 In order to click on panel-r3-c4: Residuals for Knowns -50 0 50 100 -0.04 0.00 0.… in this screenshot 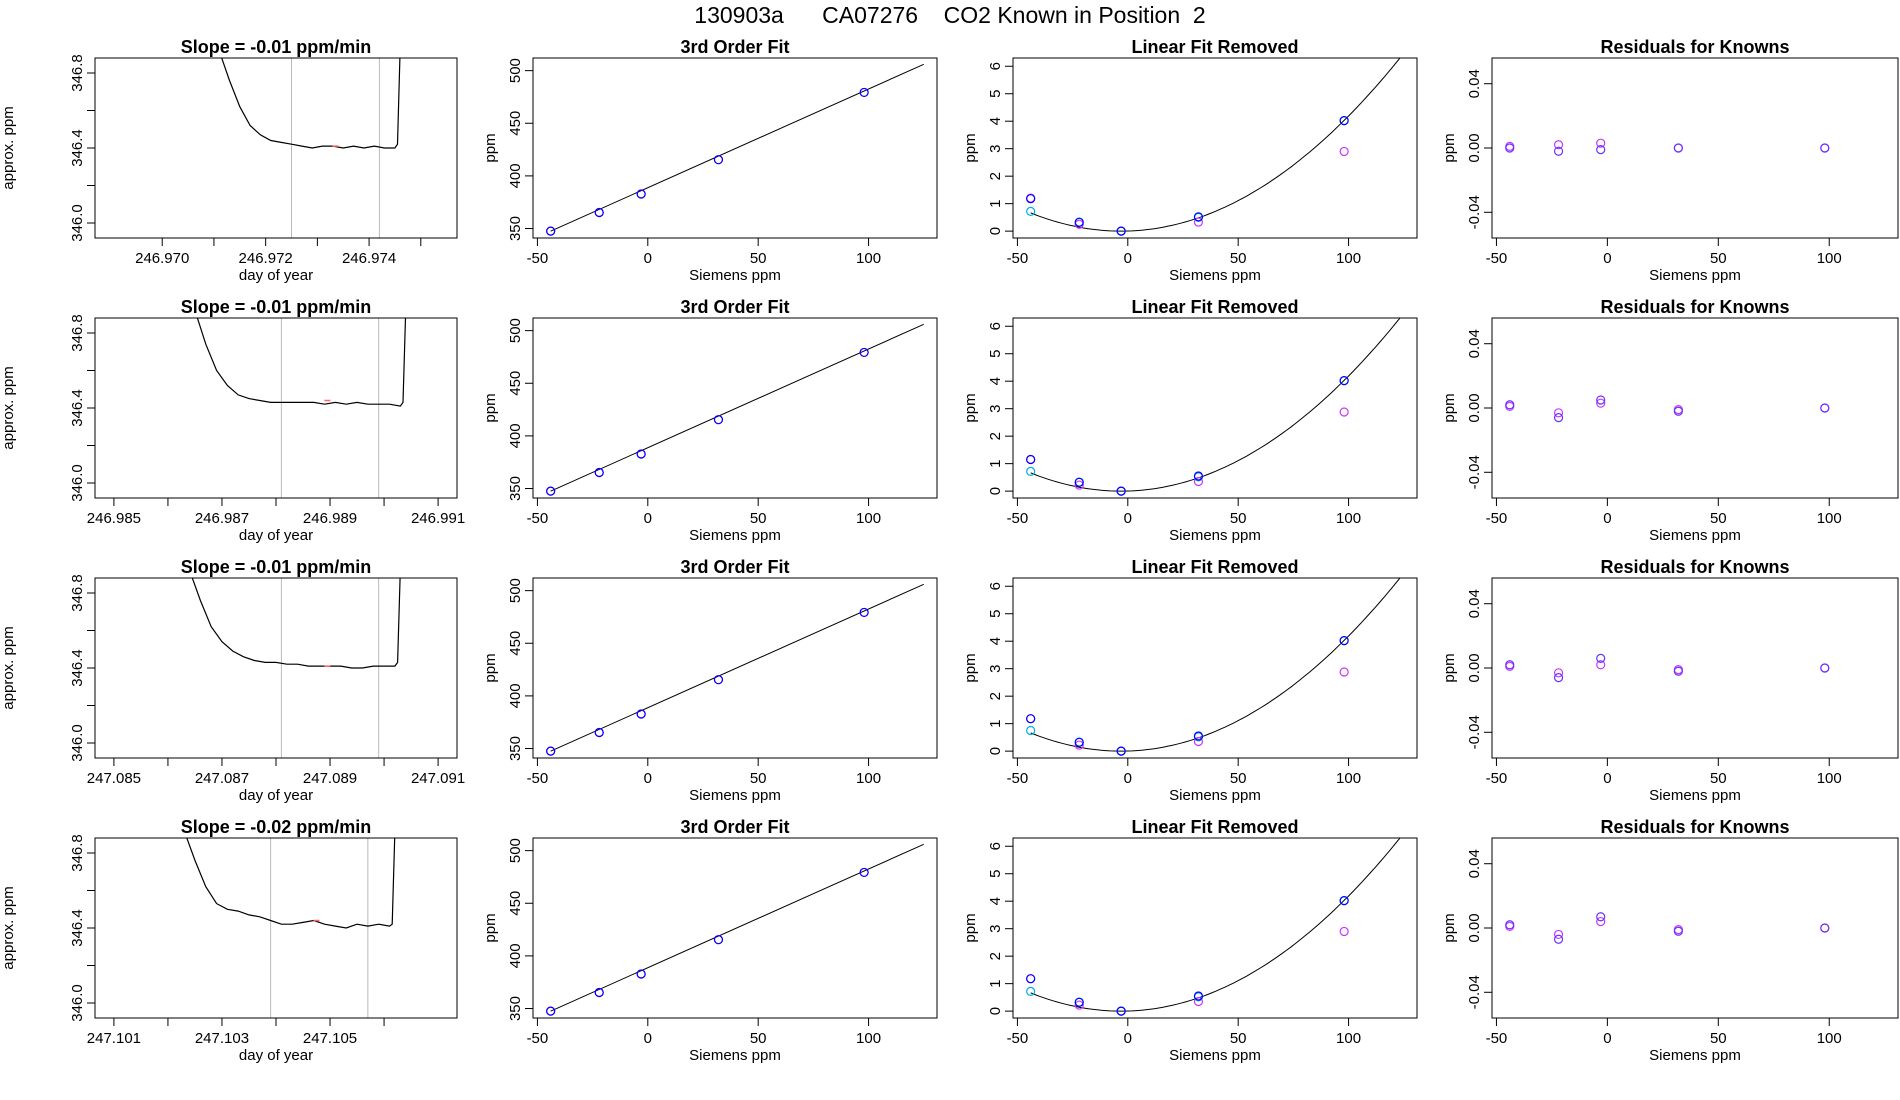, I will do `click(1670, 680)`.